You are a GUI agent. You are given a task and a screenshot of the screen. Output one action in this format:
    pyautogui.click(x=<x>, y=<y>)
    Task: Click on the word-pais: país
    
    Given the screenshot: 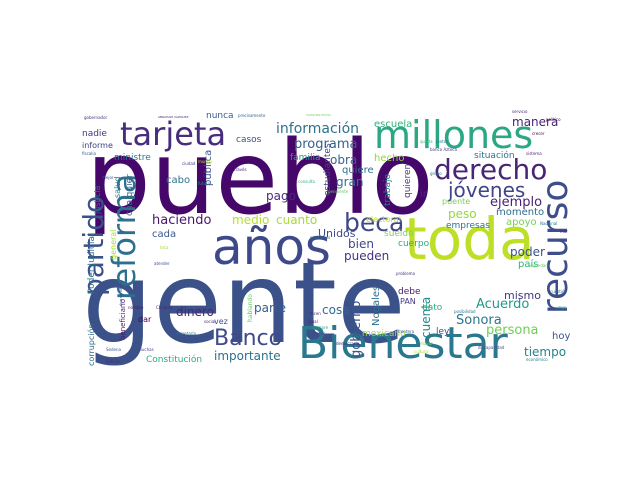 What is the action you would take?
    pyautogui.click(x=528, y=264)
    